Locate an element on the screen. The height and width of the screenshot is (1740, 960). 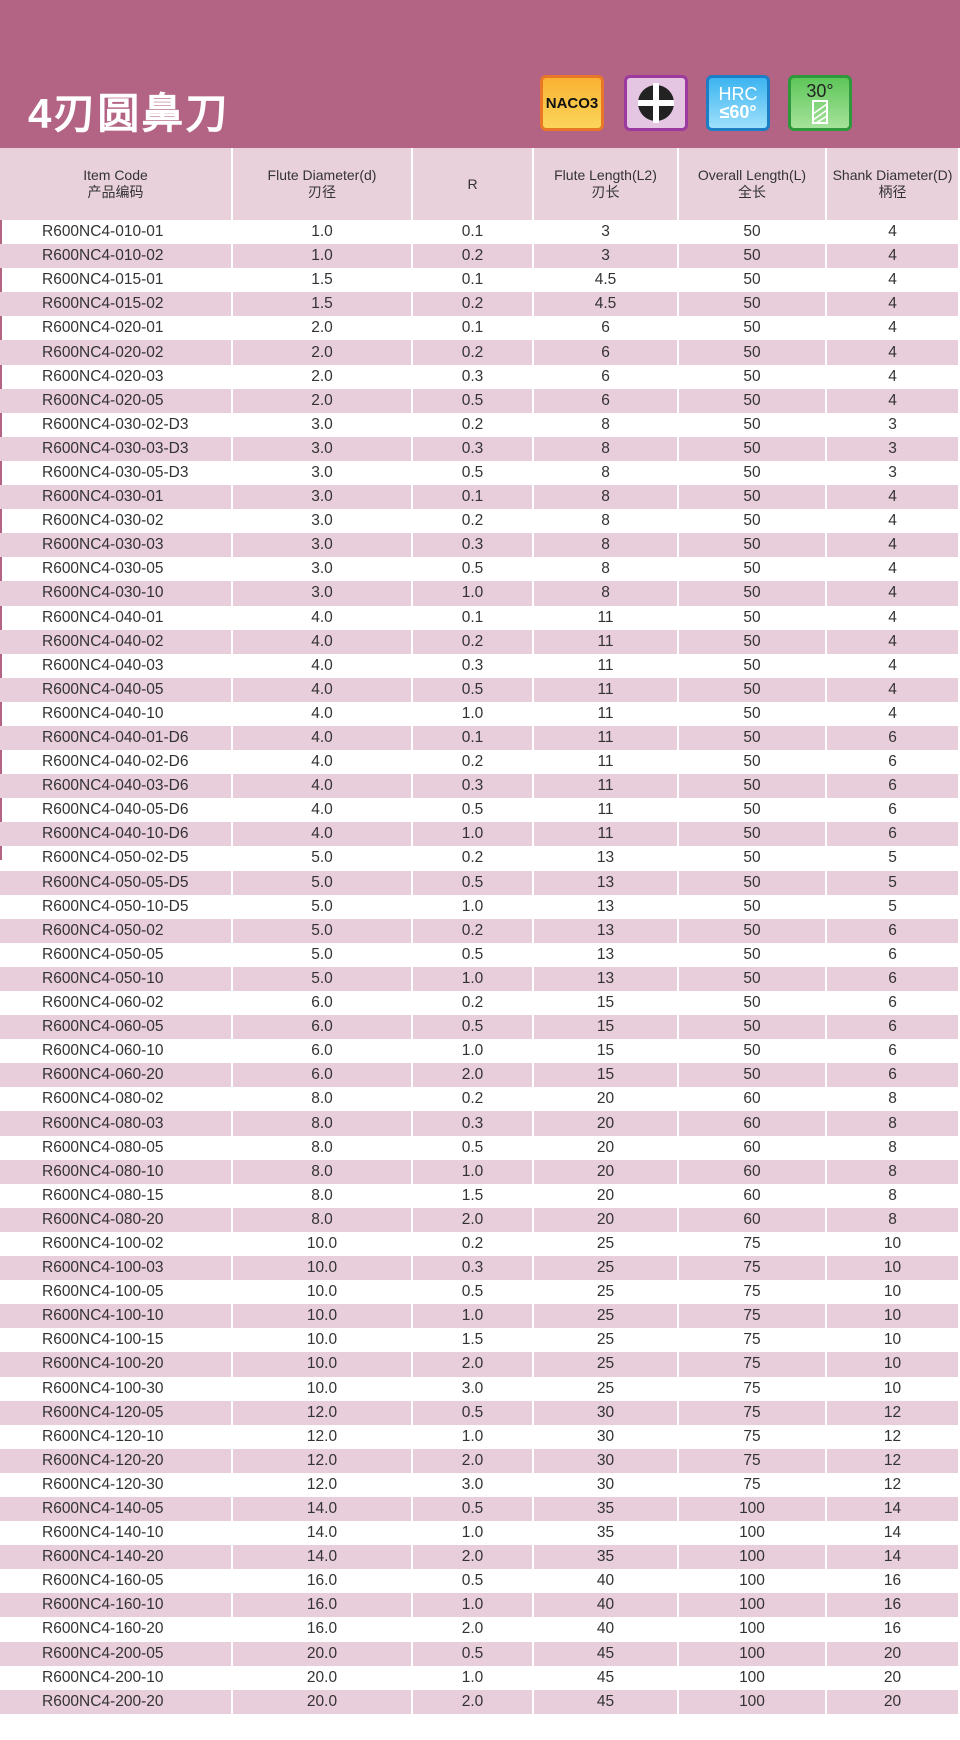
hrc-badge: HRC ≤60° is located at coordinates (738, 103).